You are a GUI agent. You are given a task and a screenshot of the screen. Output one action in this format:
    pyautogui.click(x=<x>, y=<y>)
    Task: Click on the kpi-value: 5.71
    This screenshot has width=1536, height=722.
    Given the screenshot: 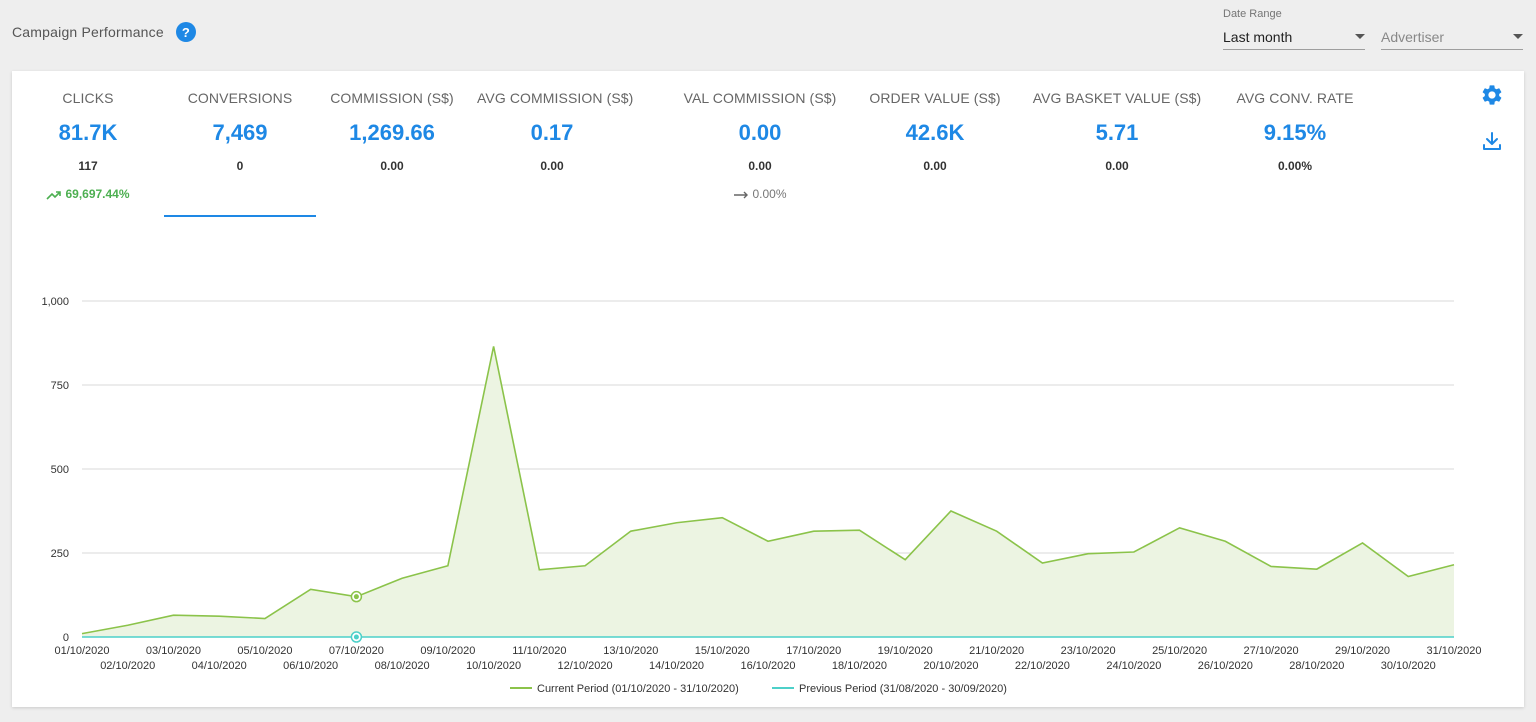 What is the action you would take?
    pyautogui.click(x=1117, y=132)
    